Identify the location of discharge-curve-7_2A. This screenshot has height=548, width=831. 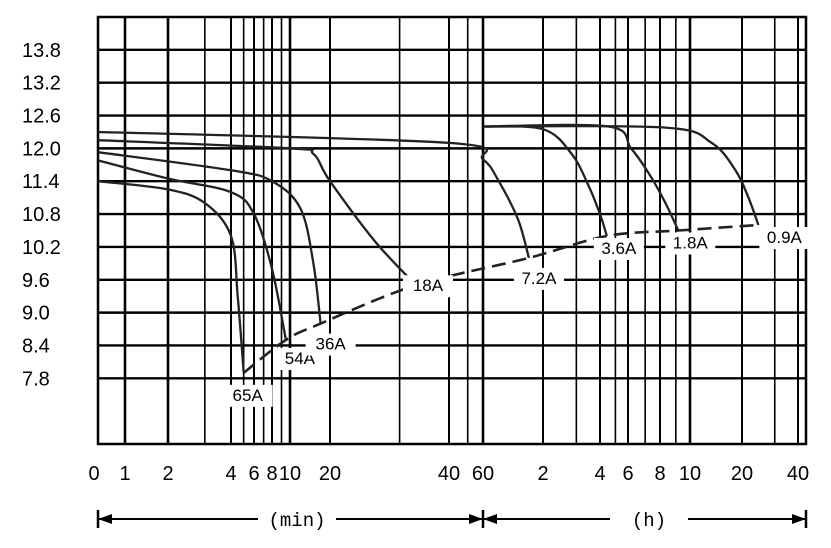
(314, 194).